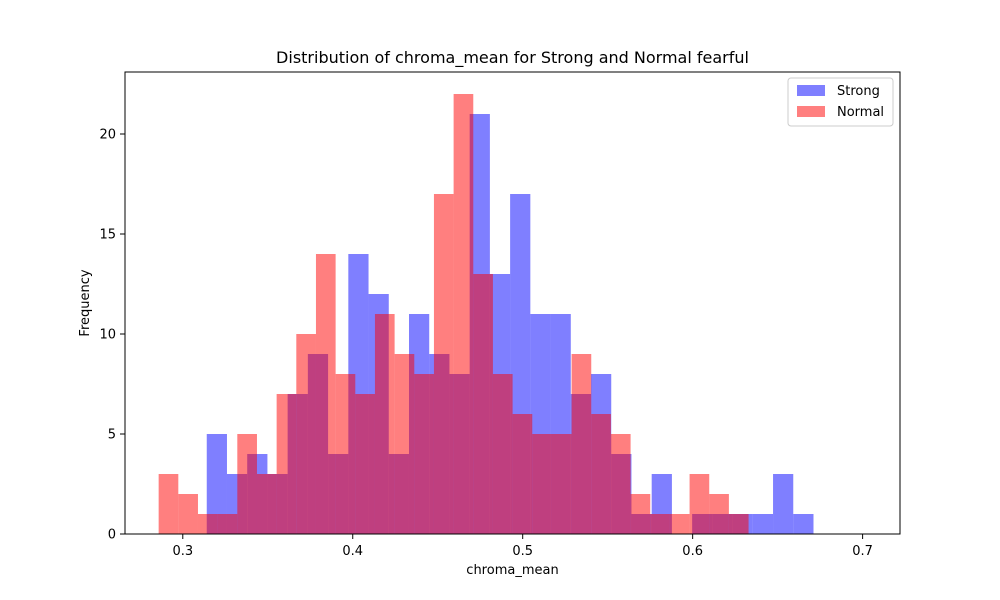  I want to click on y-tick-label: 10, so click(107, 335).